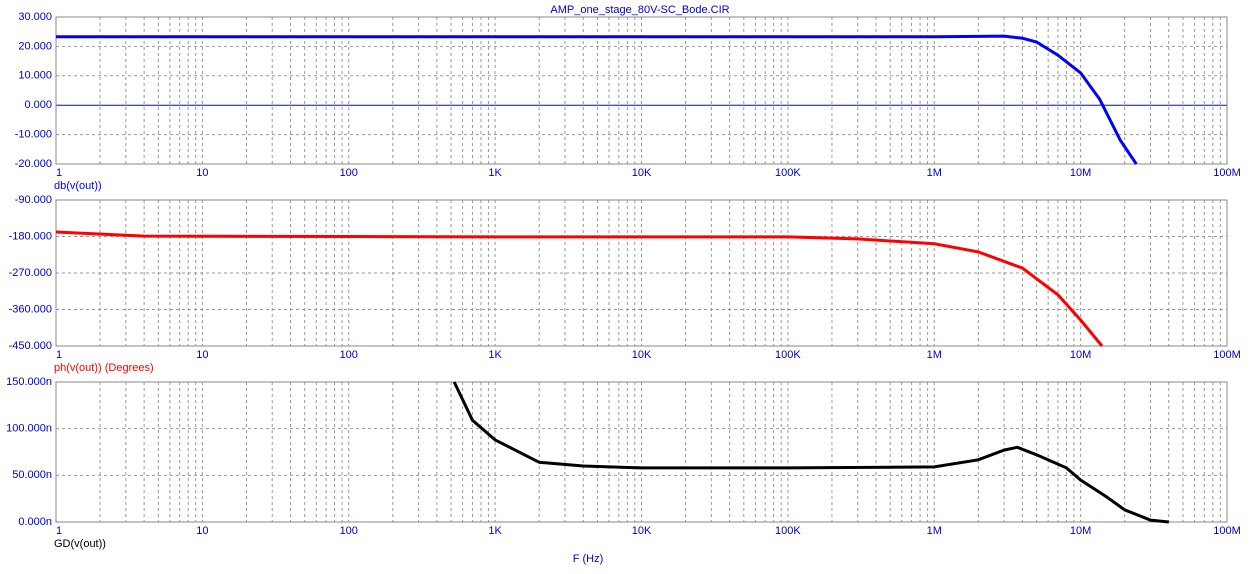  What do you see at coordinates (30, 309) in the screenshot?
I see `y-tick-label: -360.000` at bounding box center [30, 309].